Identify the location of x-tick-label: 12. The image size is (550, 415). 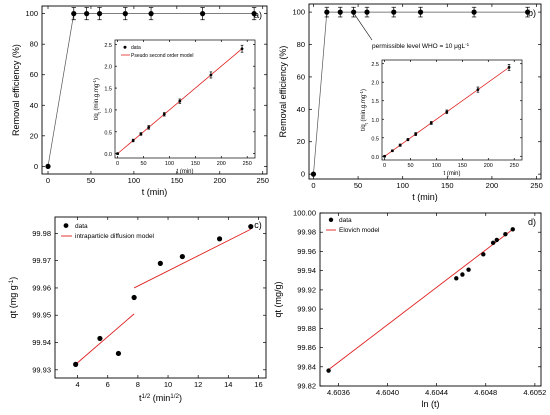
(198, 384).